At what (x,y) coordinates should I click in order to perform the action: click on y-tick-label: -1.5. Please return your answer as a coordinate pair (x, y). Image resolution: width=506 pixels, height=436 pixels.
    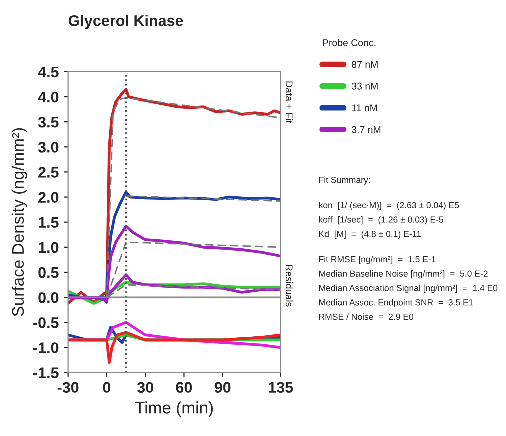
    Looking at the image, I should click on (46, 373).